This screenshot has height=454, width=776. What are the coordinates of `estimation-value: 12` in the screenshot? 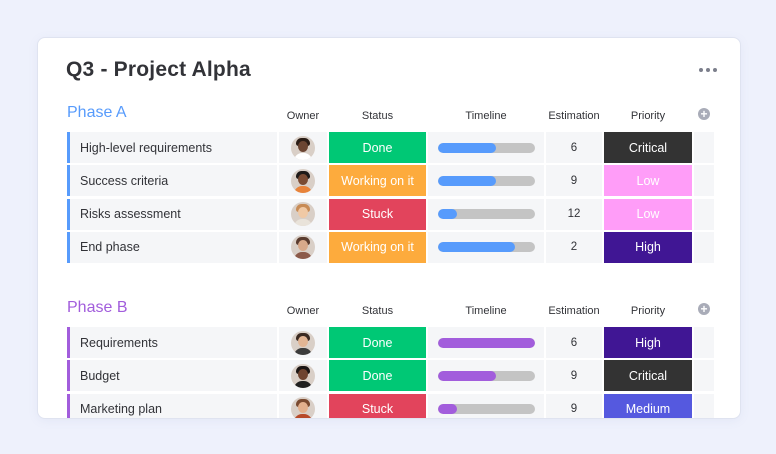 It's located at (574, 214).